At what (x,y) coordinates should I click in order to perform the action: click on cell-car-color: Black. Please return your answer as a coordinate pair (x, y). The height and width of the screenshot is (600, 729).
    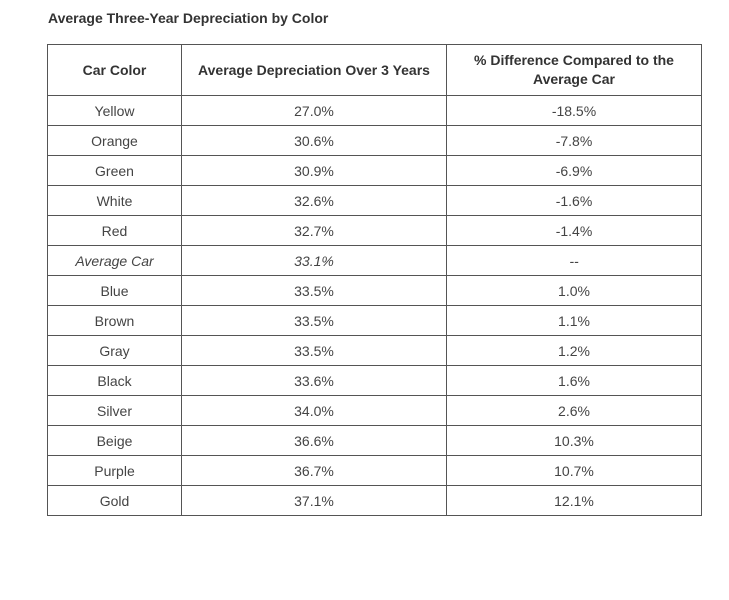
    Looking at the image, I should click on (114, 380).